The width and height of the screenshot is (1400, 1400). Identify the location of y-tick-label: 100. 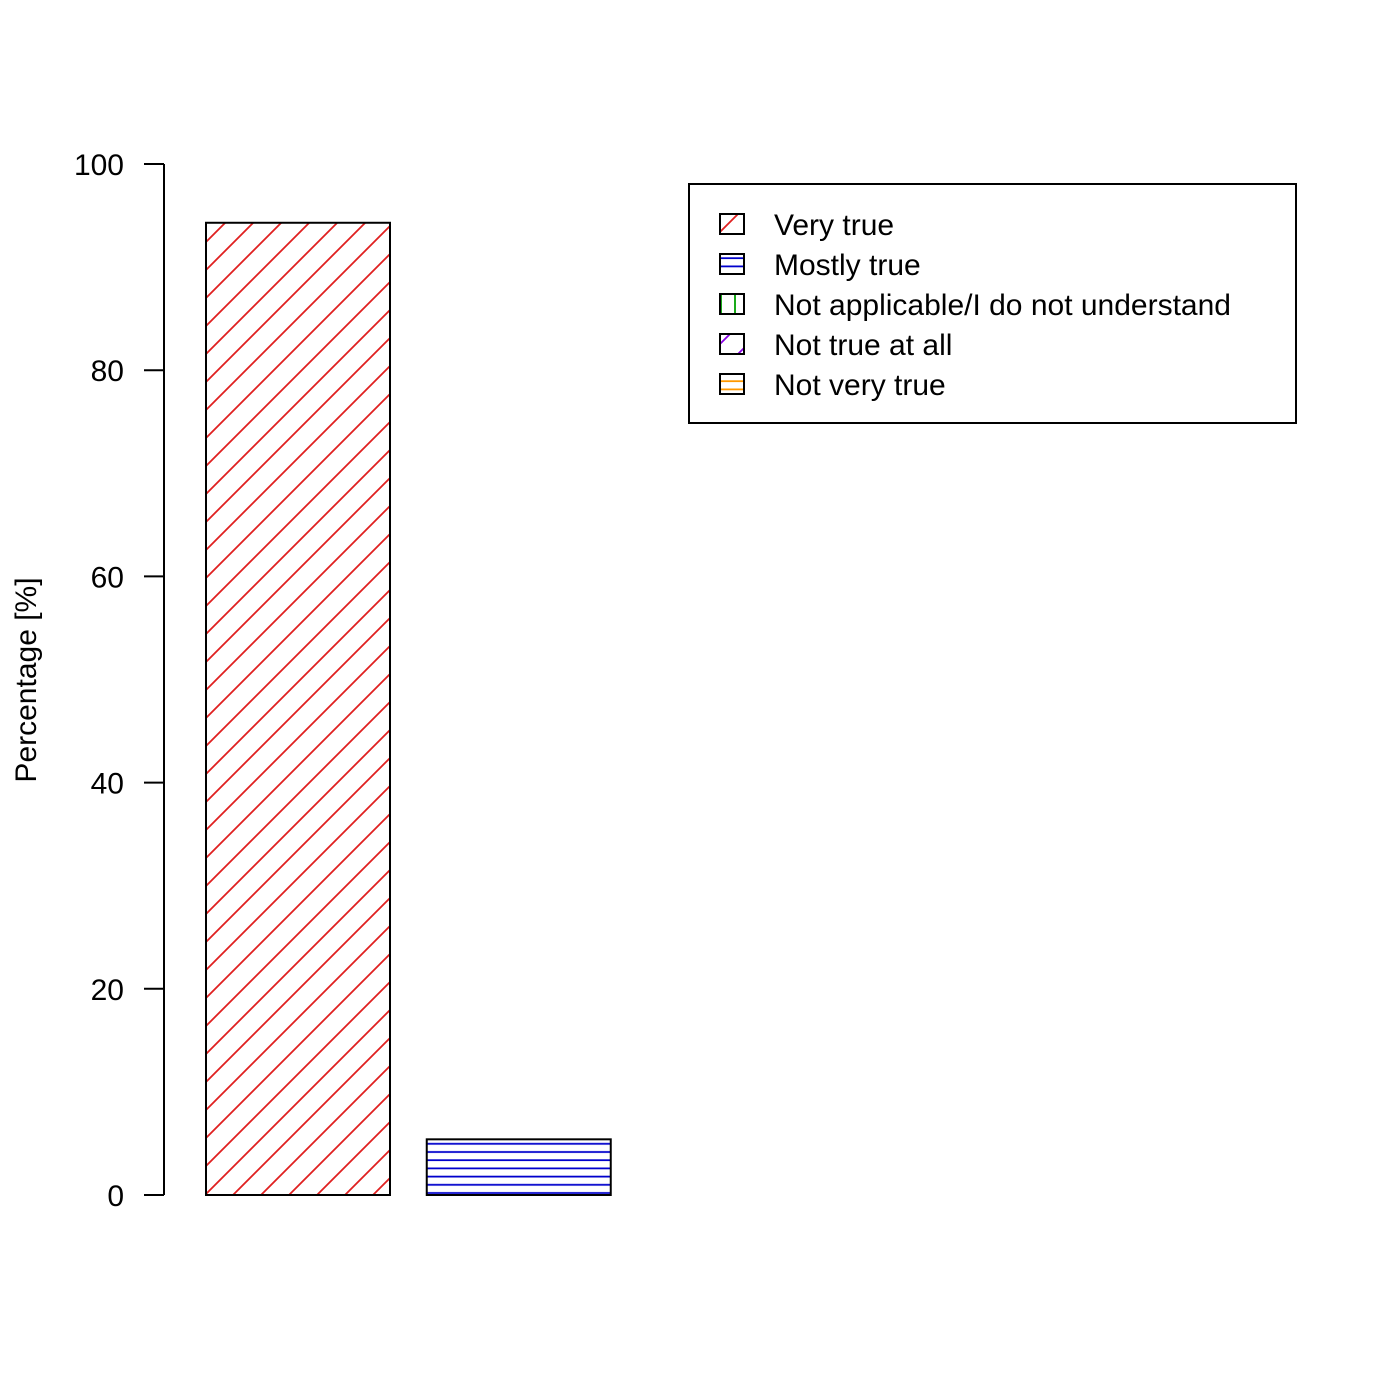
(99, 165).